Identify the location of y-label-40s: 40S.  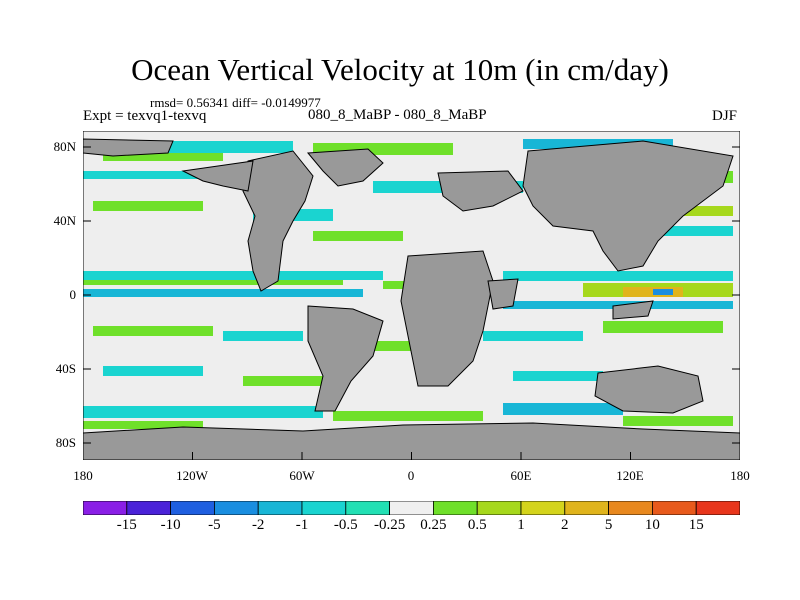
(65, 368).